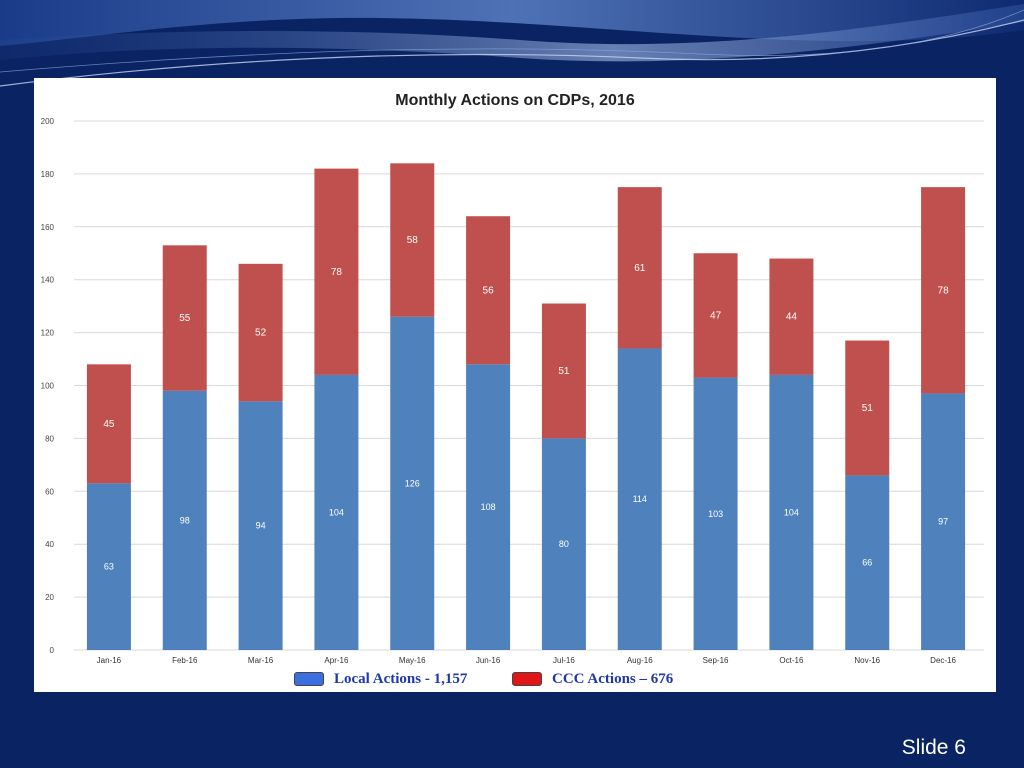  I want to click on x-tick-label: Aug-16, so click(640, 660).